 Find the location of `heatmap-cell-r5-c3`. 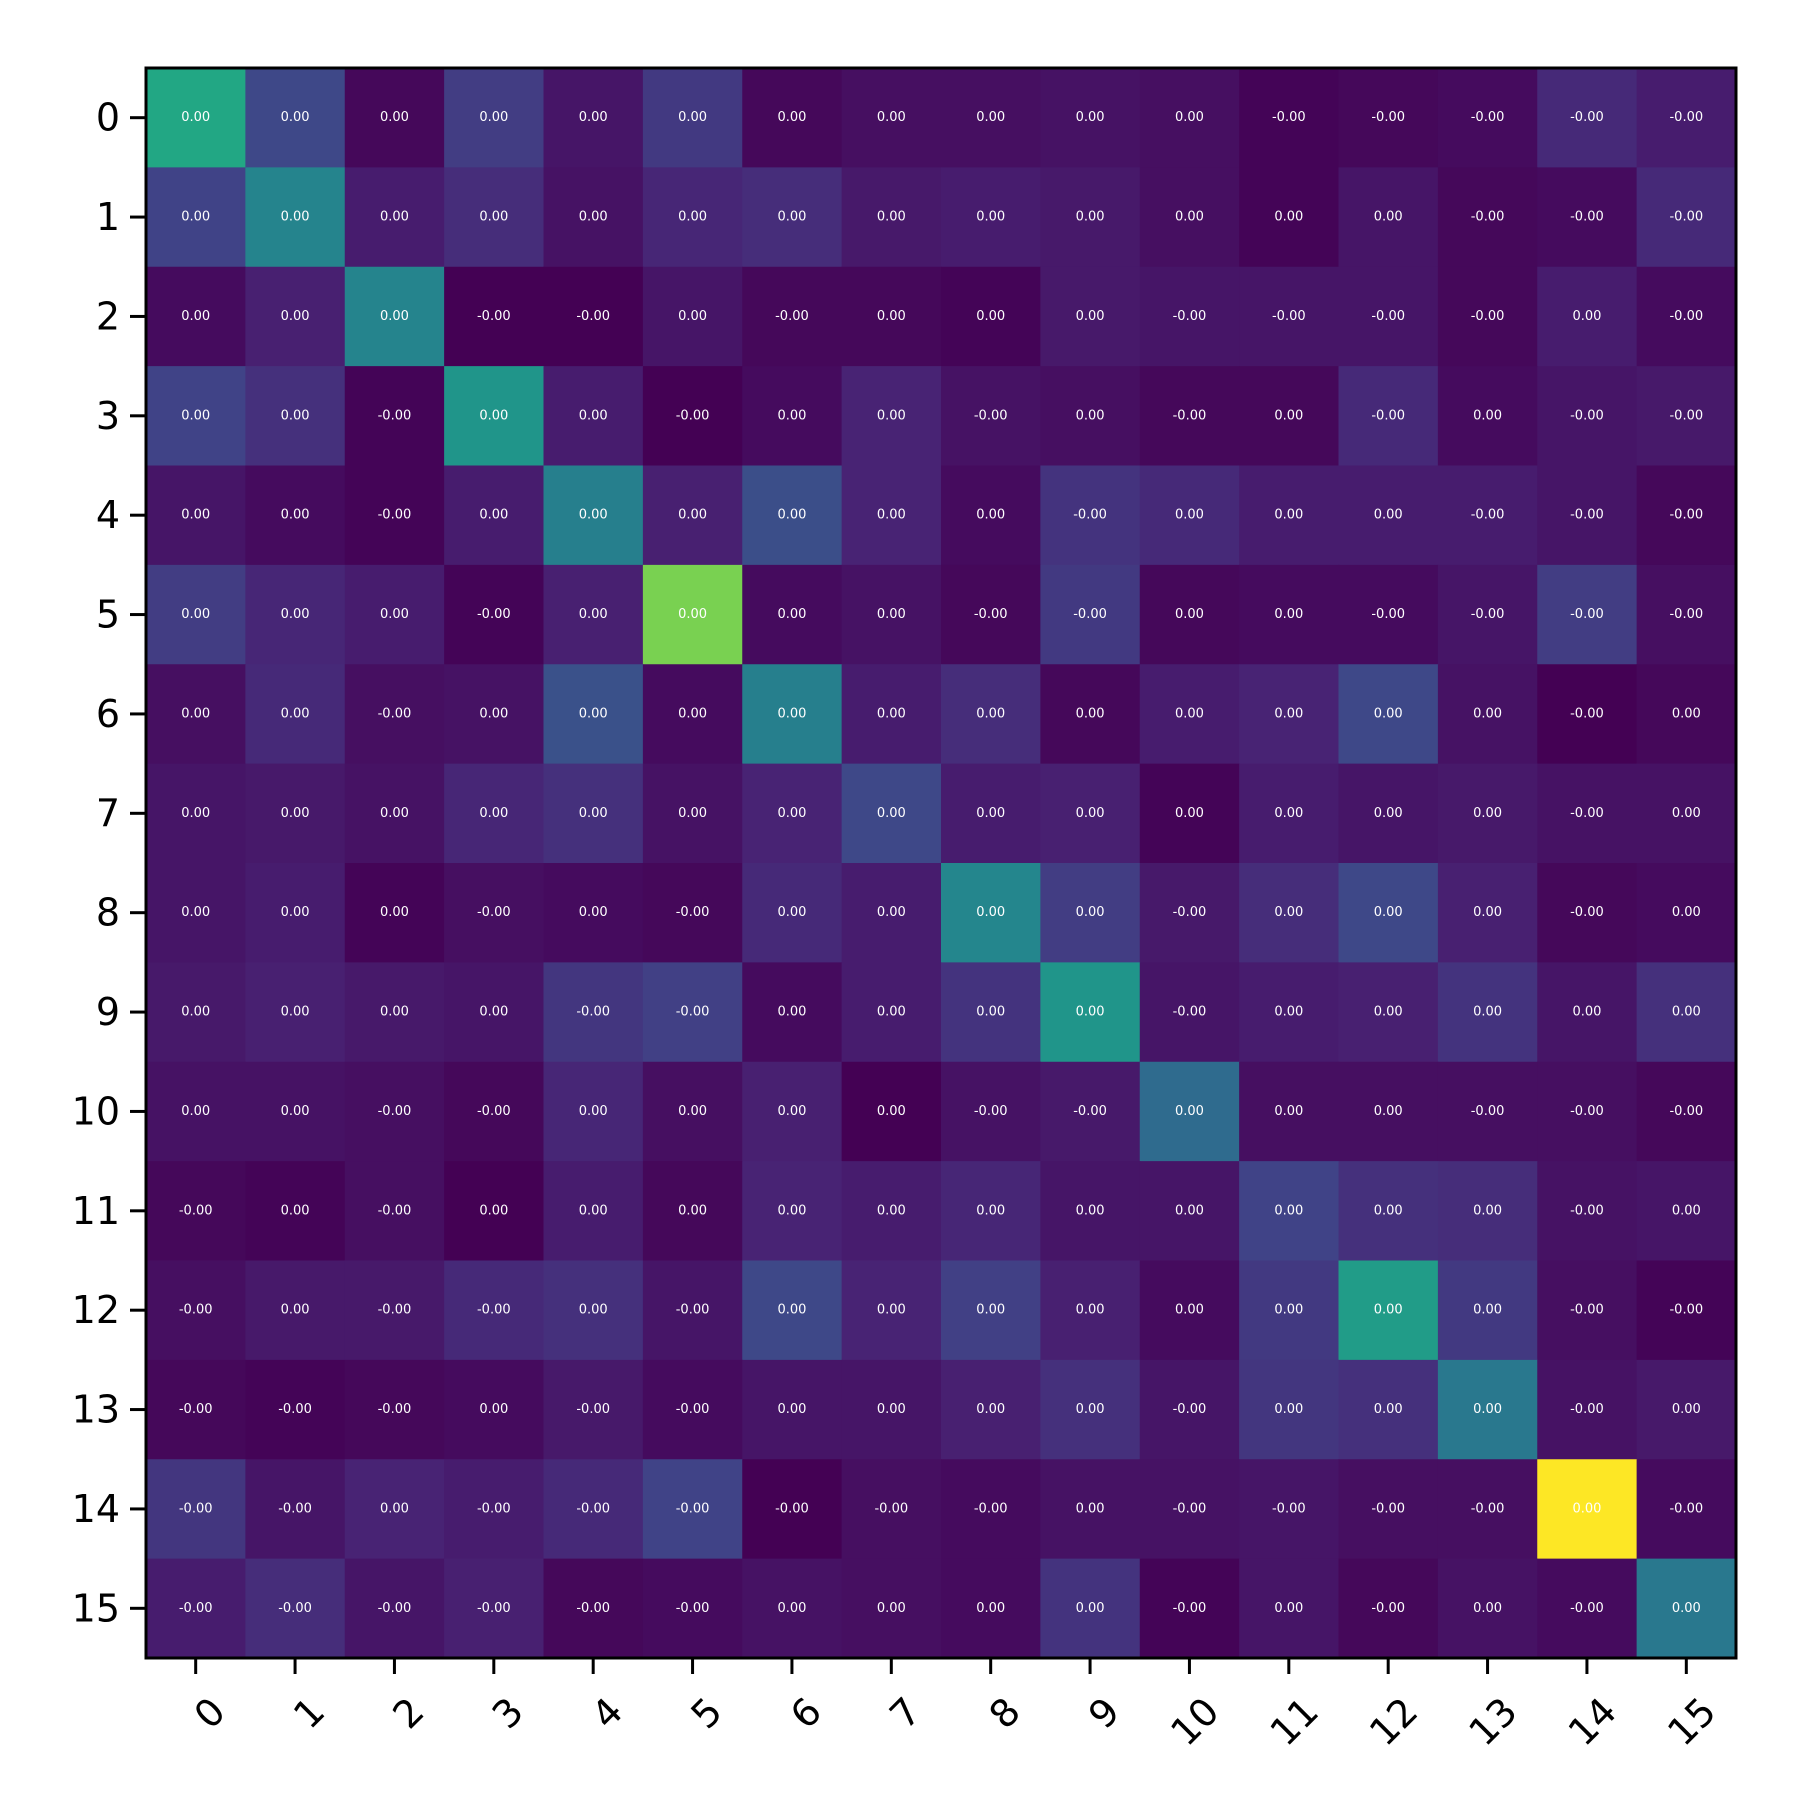

heatmap-cell-r5-c3 is located at coordinates (494, 614).